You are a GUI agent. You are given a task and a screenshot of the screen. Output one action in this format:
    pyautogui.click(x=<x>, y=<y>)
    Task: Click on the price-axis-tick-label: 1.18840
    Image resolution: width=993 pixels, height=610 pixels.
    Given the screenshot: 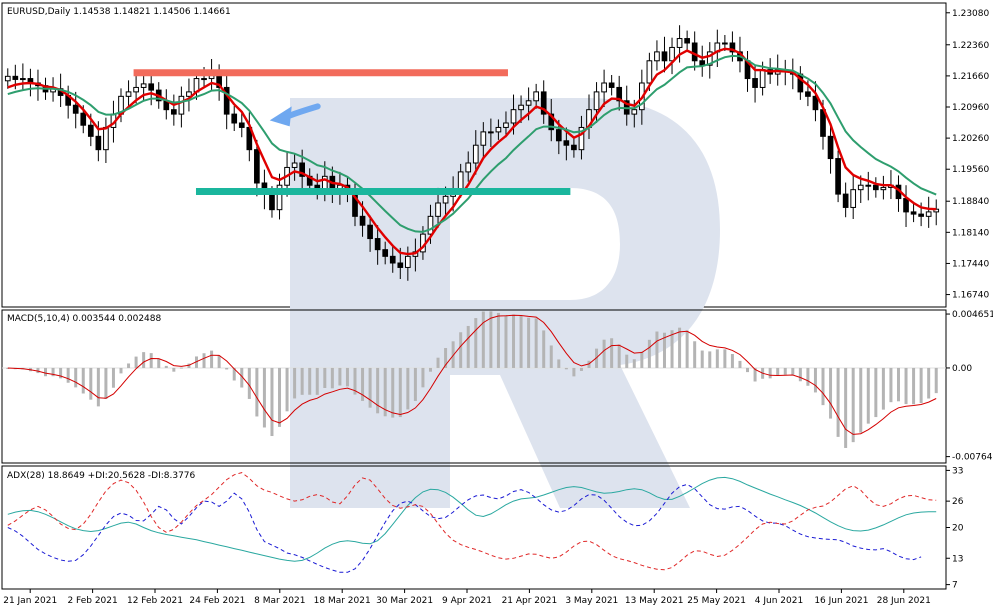 What is the action you would take?
    pyautogui.click(x=970, y=202)
    